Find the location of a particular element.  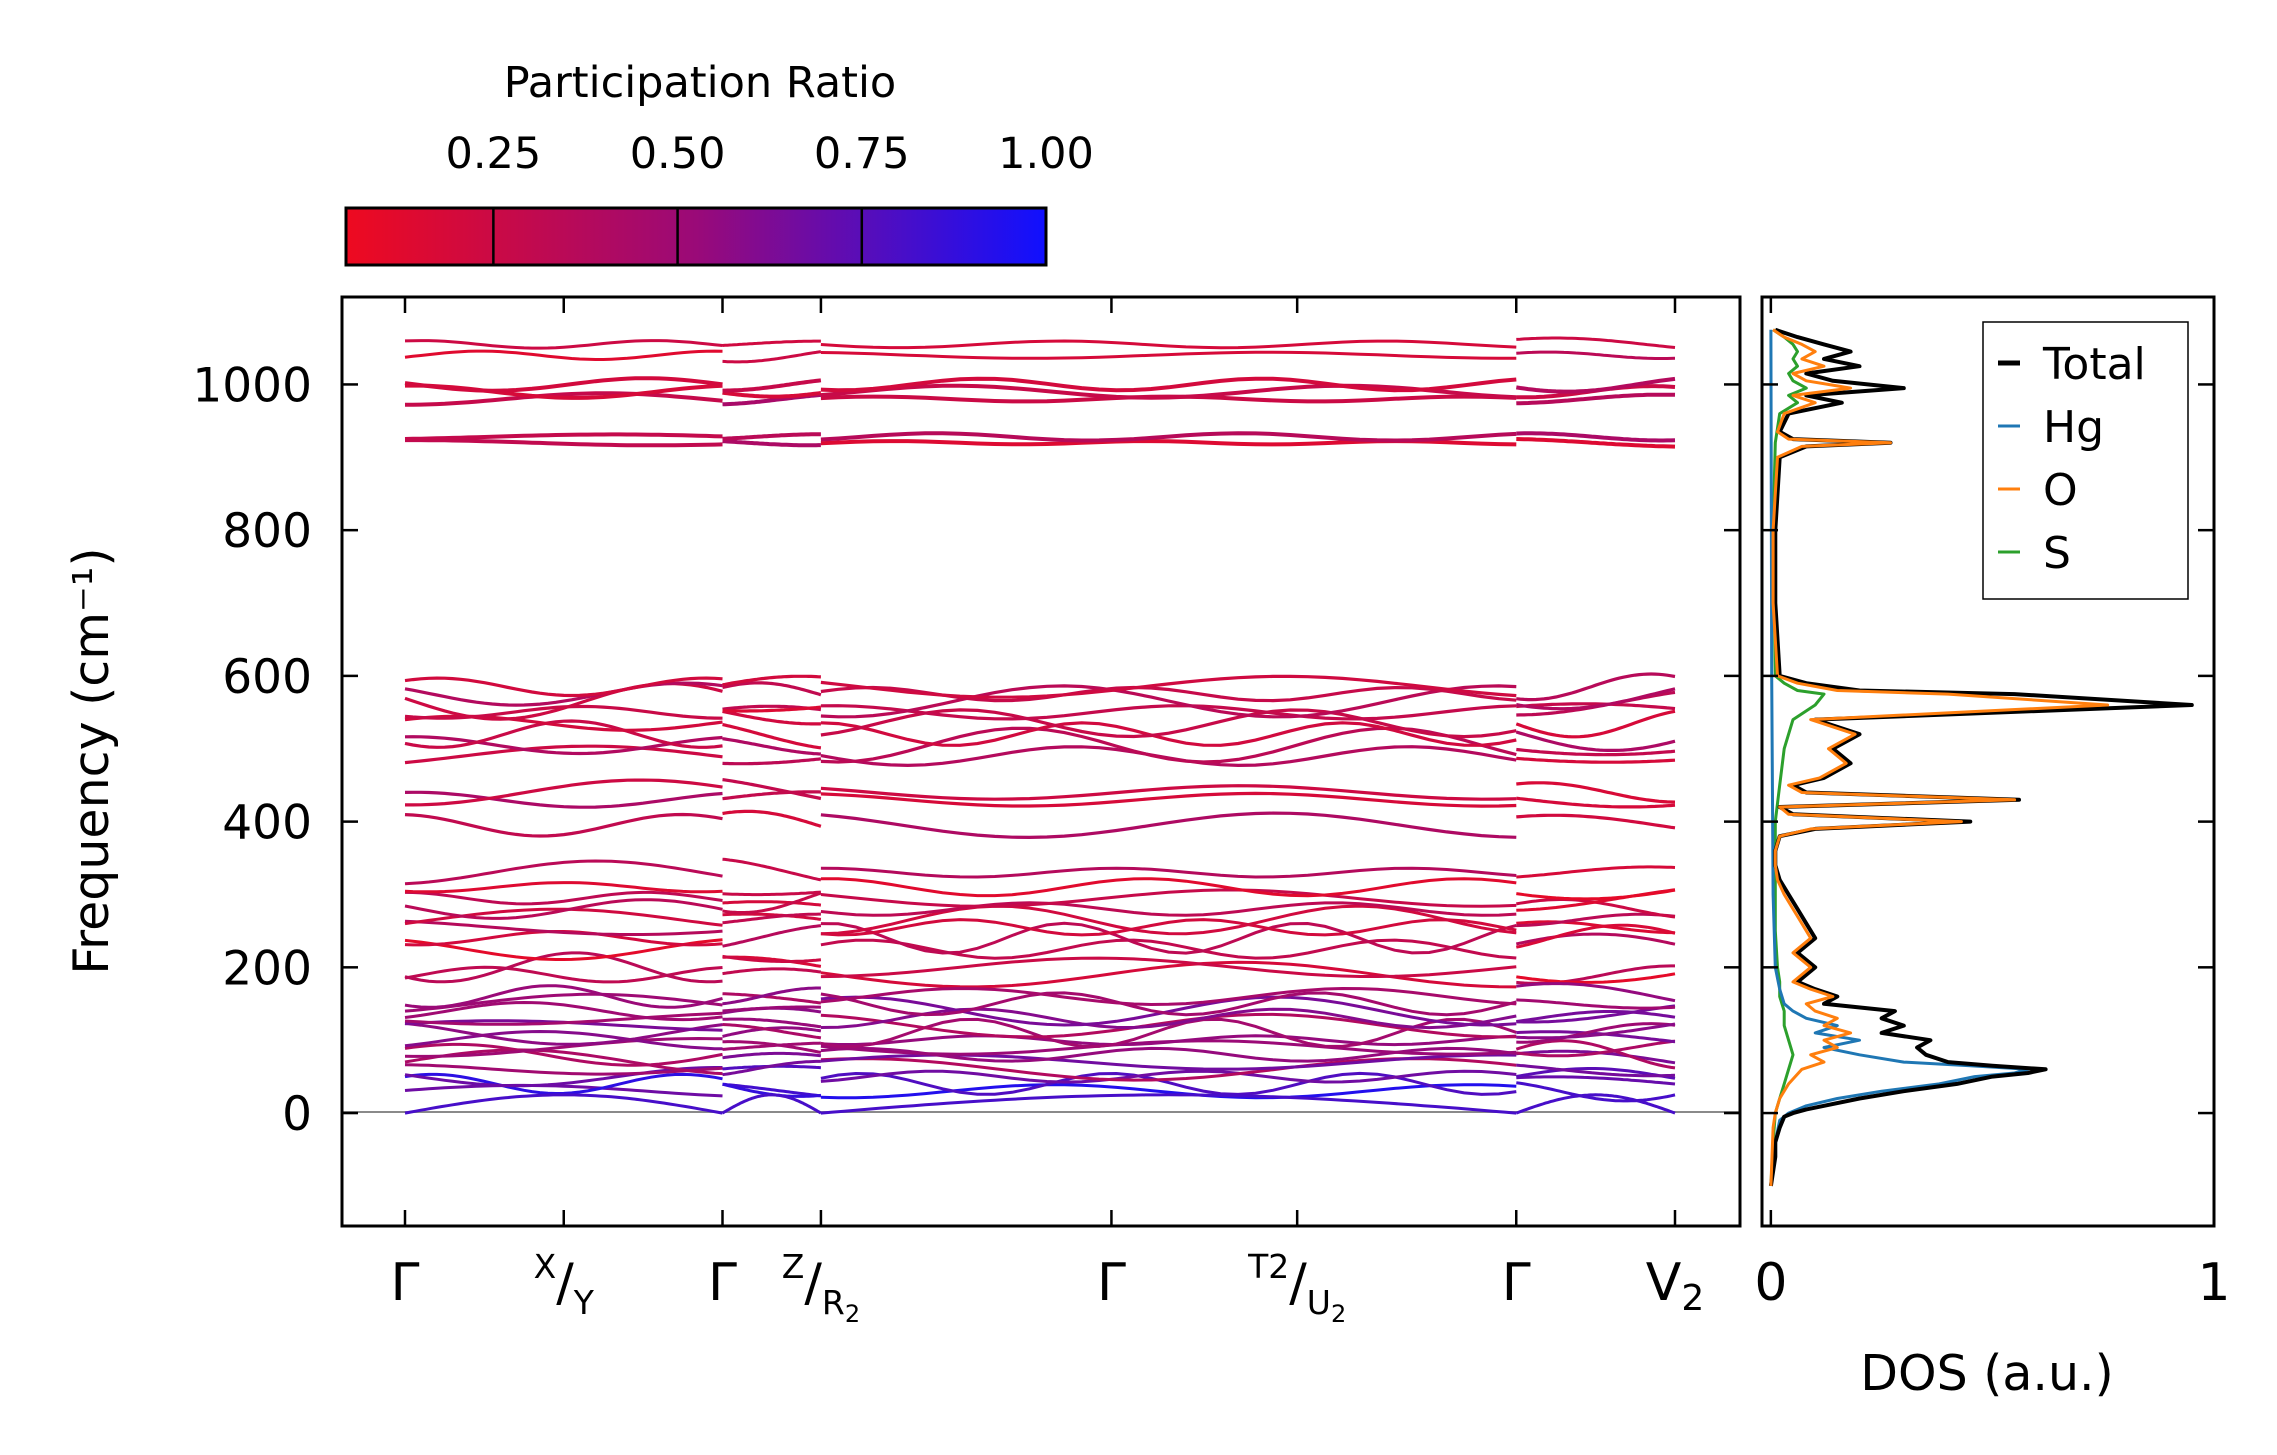

y-tick-label: 600 is located at coordinates (267, 677).